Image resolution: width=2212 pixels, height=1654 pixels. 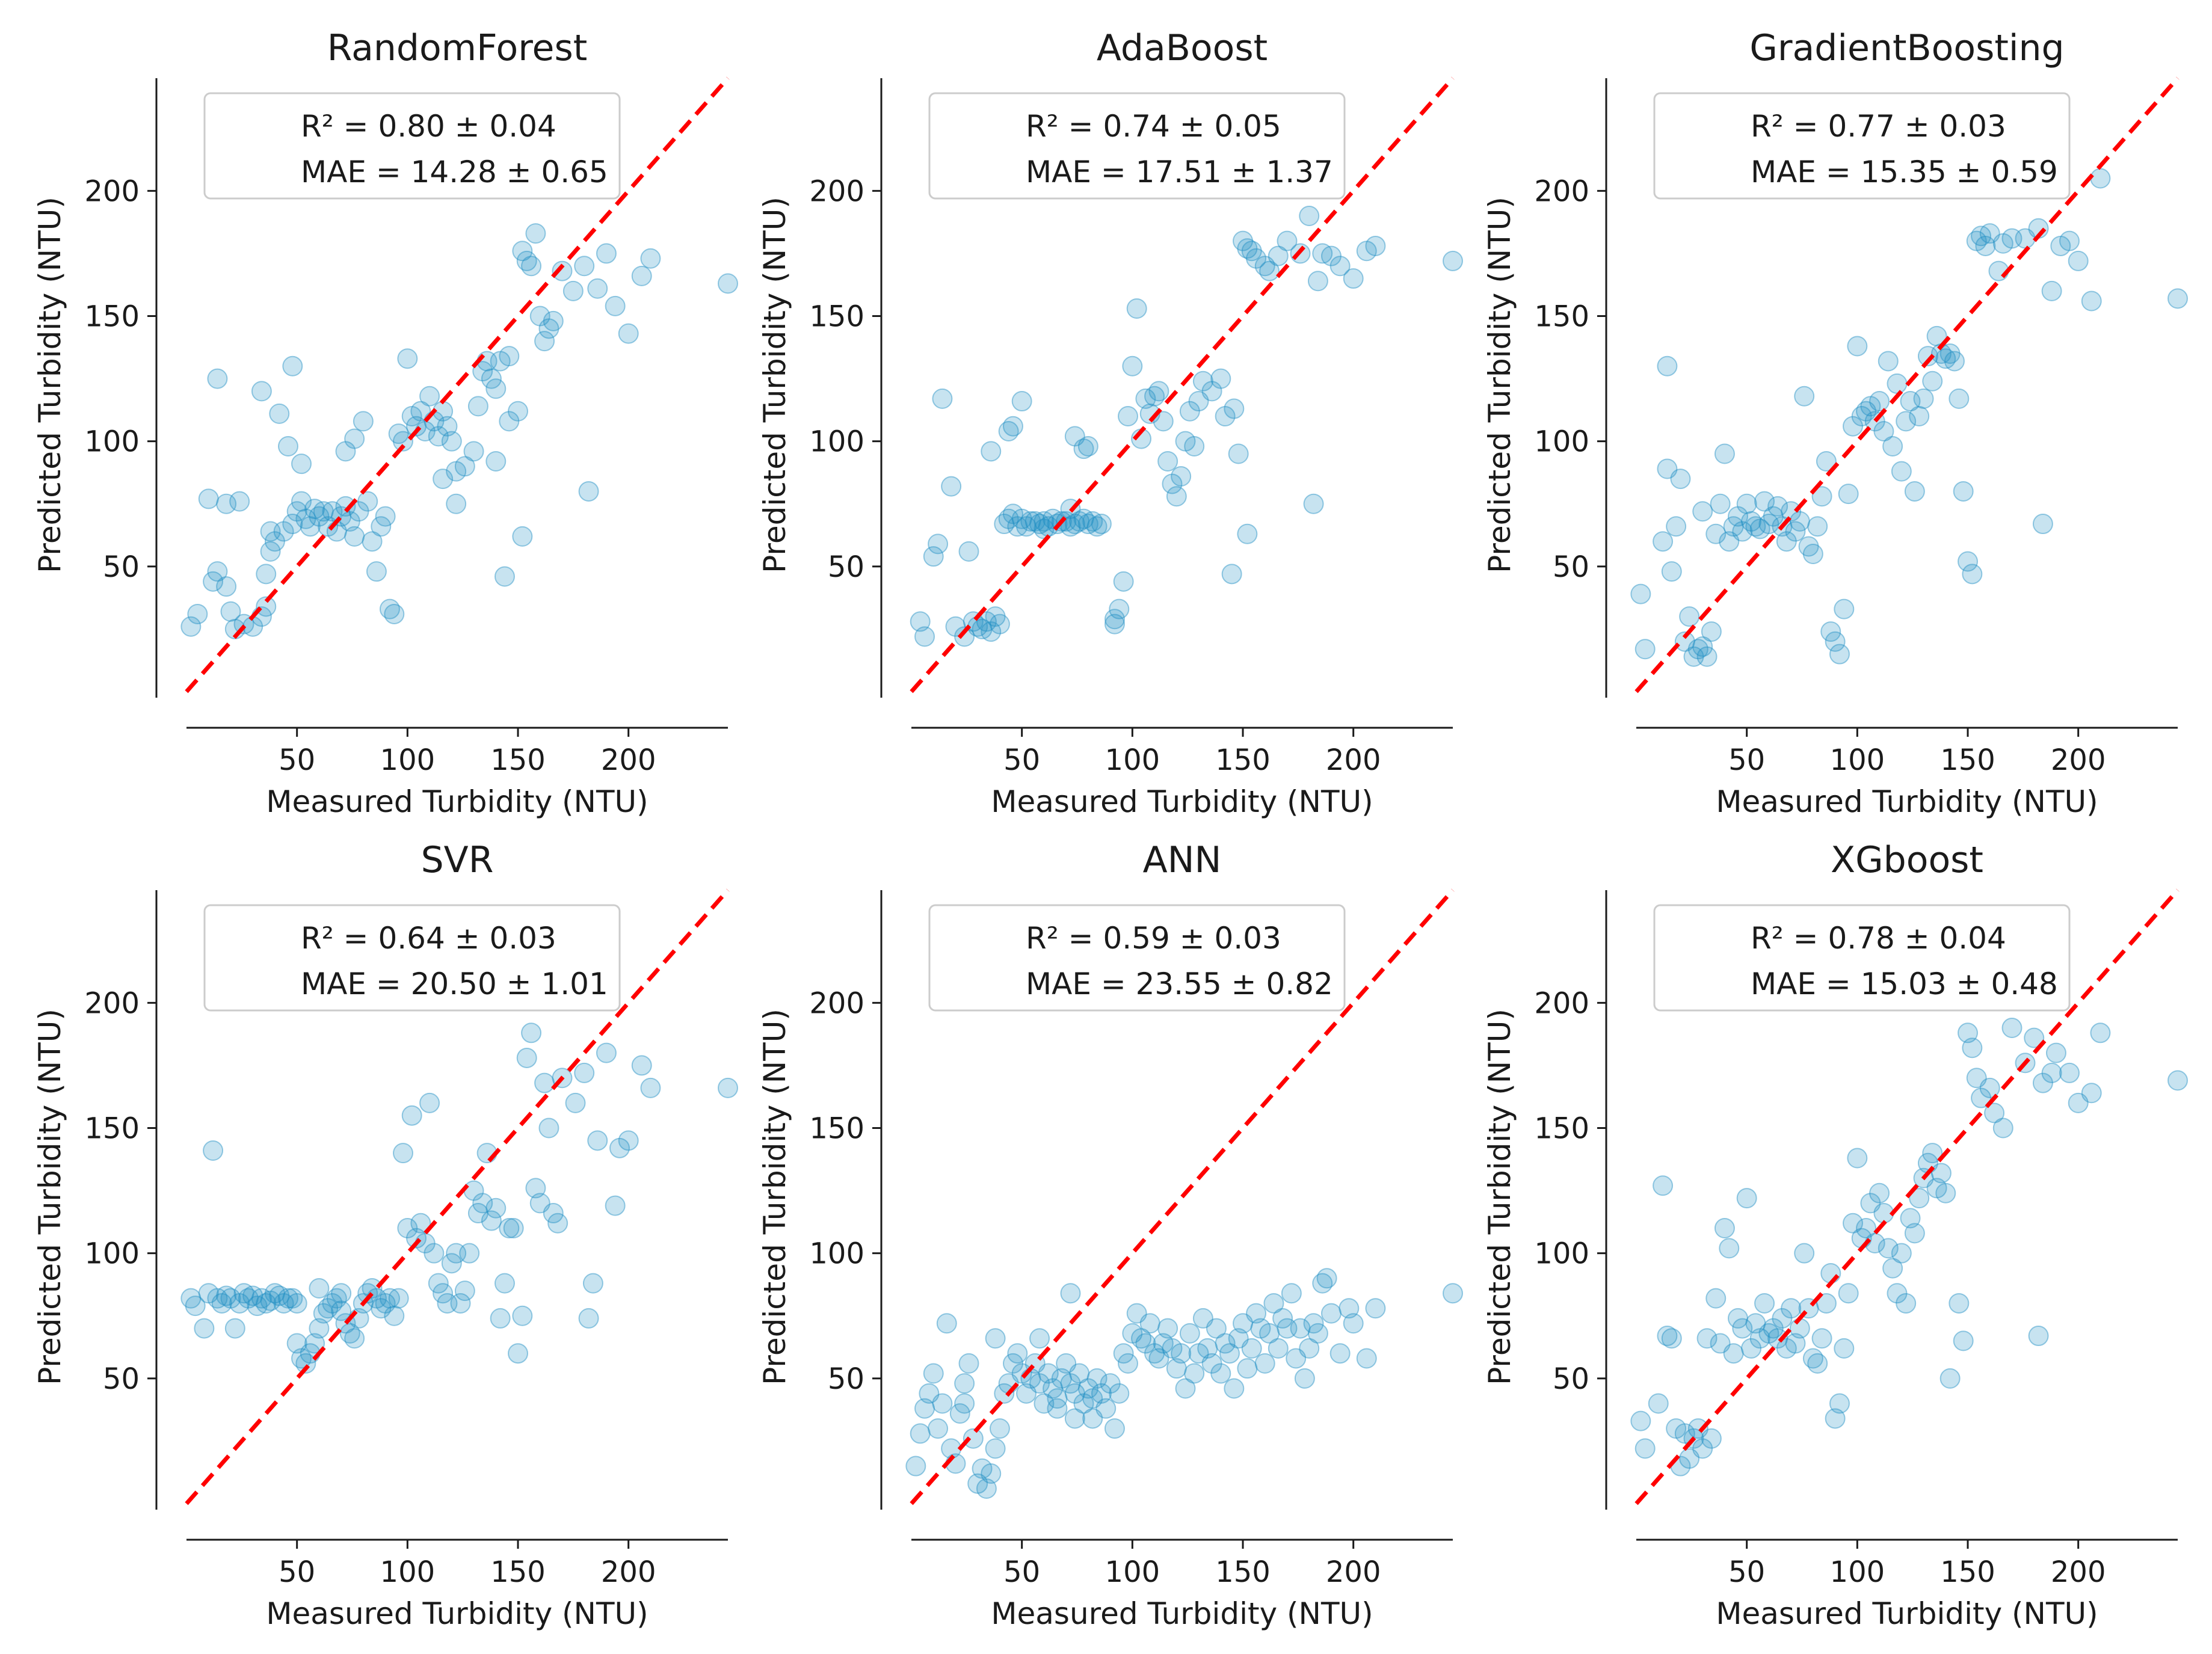 I want to click on x-tick-label: 200, so click(x=628, y=760).